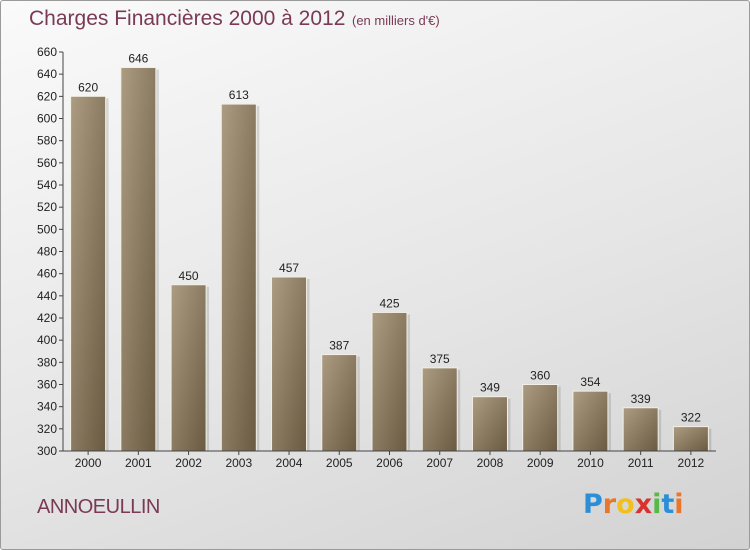  What do you see at coordinates (47, 96) in the screenshot?
I see `y-tick-label: 620` at bounding box center [47, 96].